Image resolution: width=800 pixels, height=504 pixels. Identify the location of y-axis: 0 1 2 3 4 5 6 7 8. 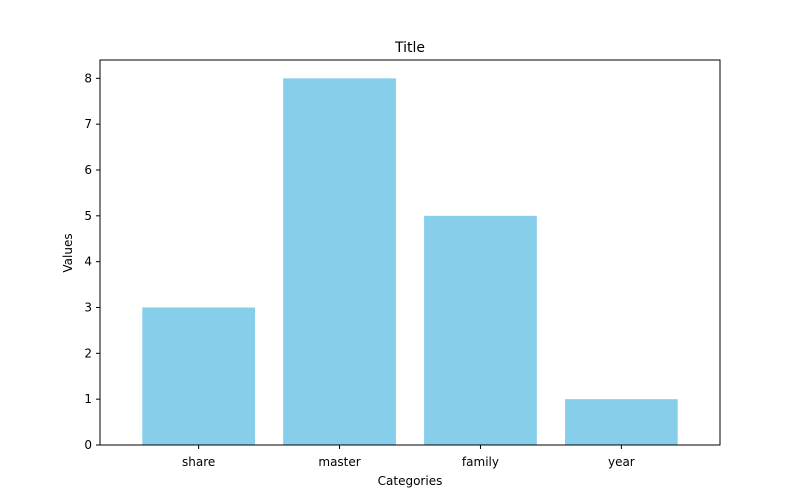
(92, 261).